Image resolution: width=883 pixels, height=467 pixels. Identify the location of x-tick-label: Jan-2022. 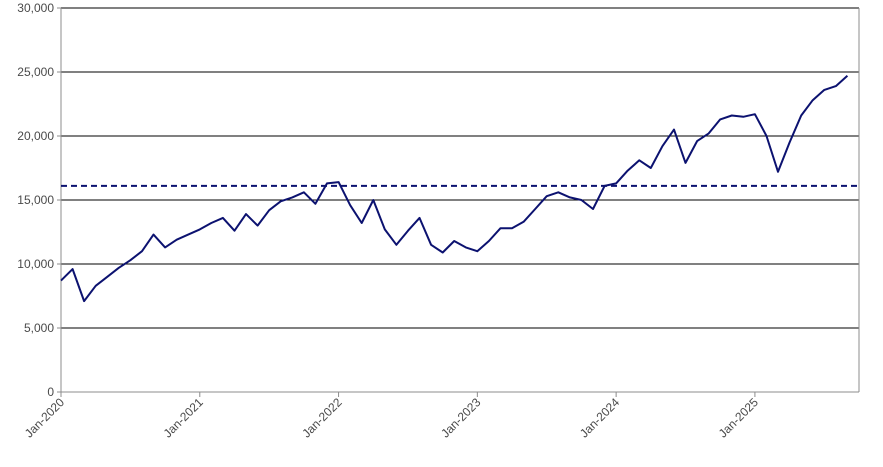
(322, 418).